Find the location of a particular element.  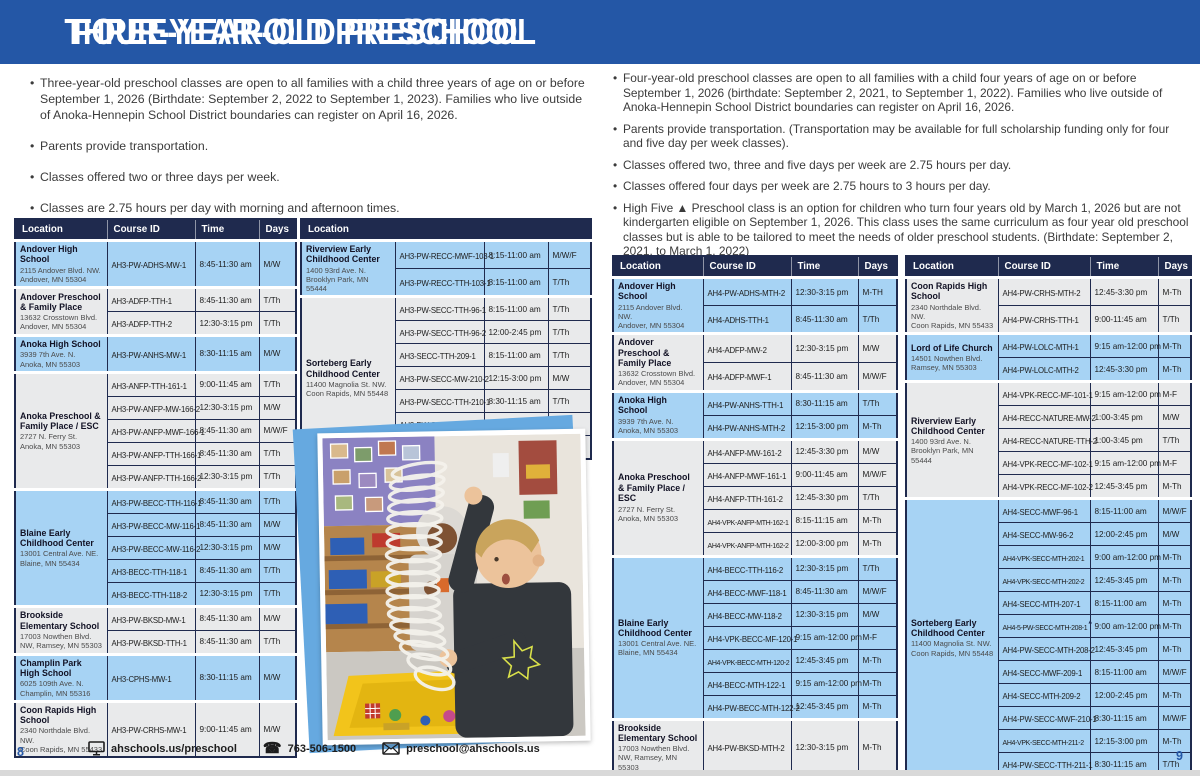

course-id-cell: AH3-PW-ADHS-MW-1 is located at coordinates (151, 263).